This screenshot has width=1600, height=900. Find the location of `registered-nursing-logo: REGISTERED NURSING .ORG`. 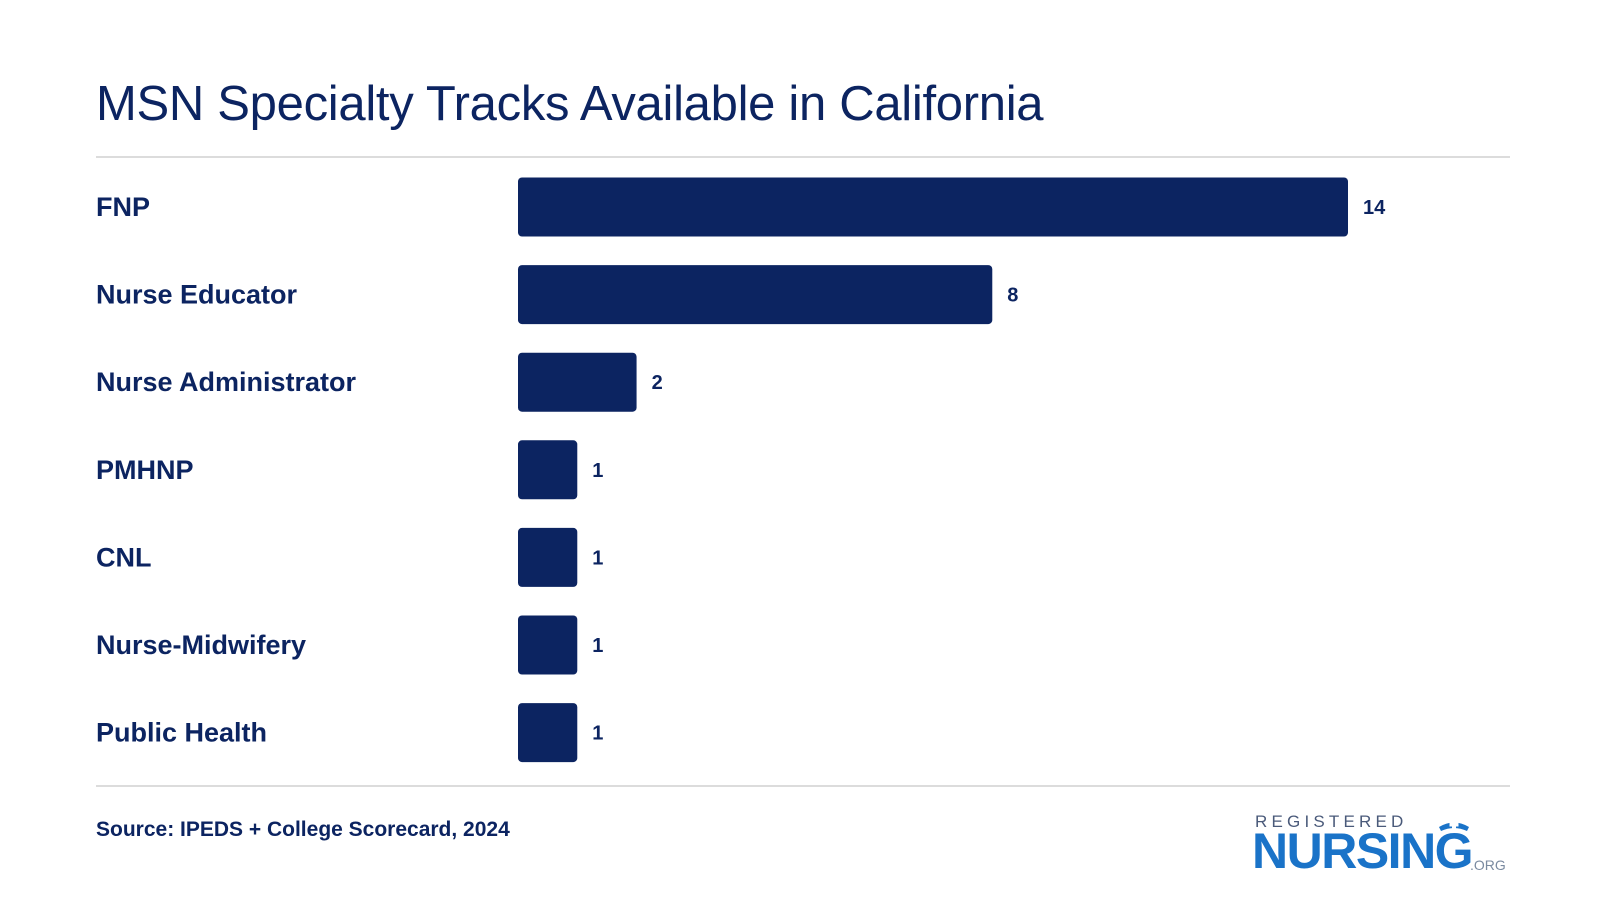

registered-nursing-logo: REGISTERED NURSING .ORG is located at coordinates (1382, 852).